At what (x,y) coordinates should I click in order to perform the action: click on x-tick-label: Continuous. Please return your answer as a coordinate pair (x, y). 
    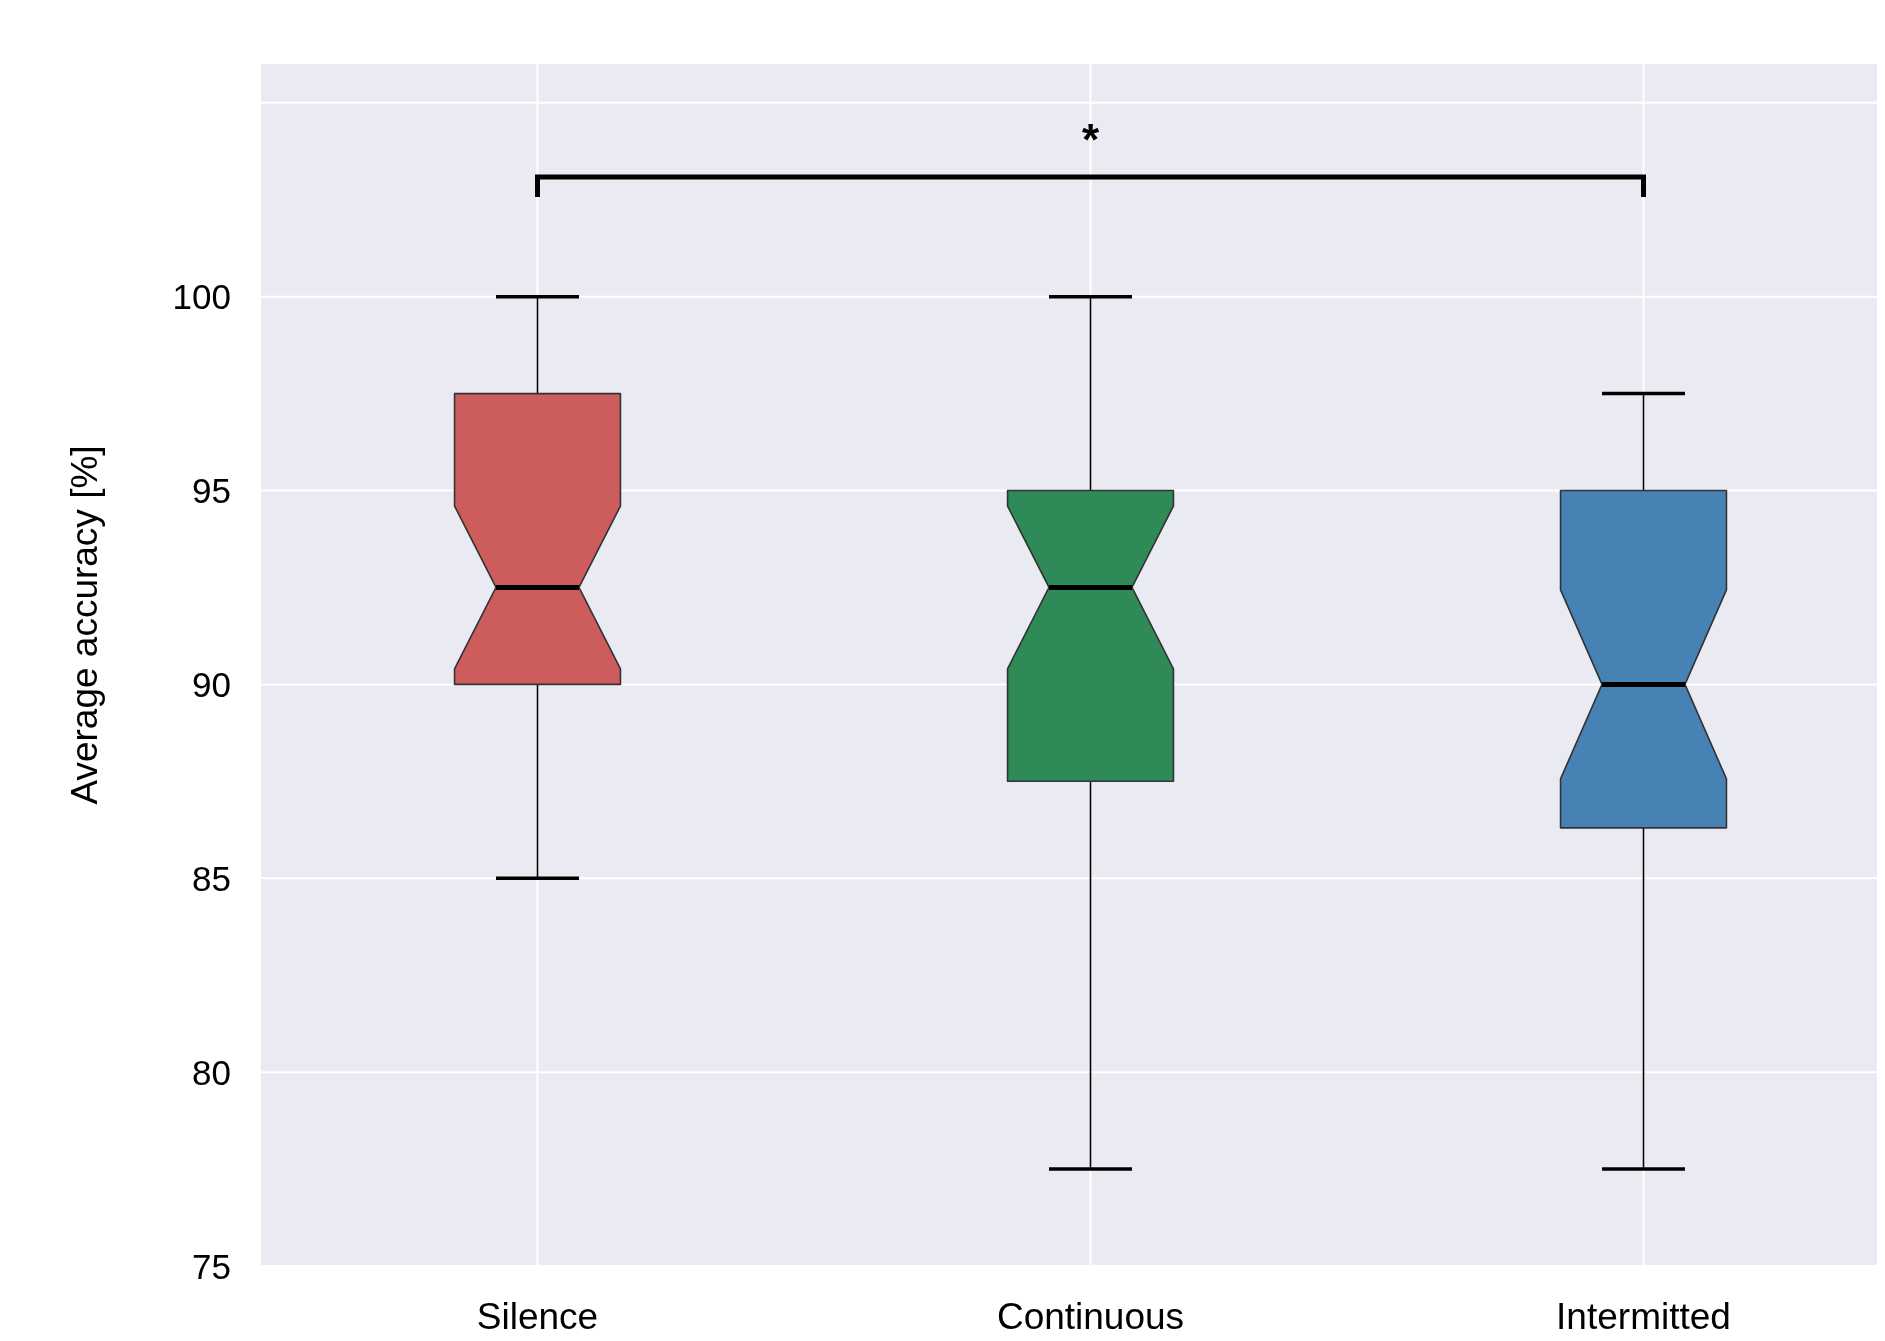
    Looking at the image, I should click on (1090, 1316).